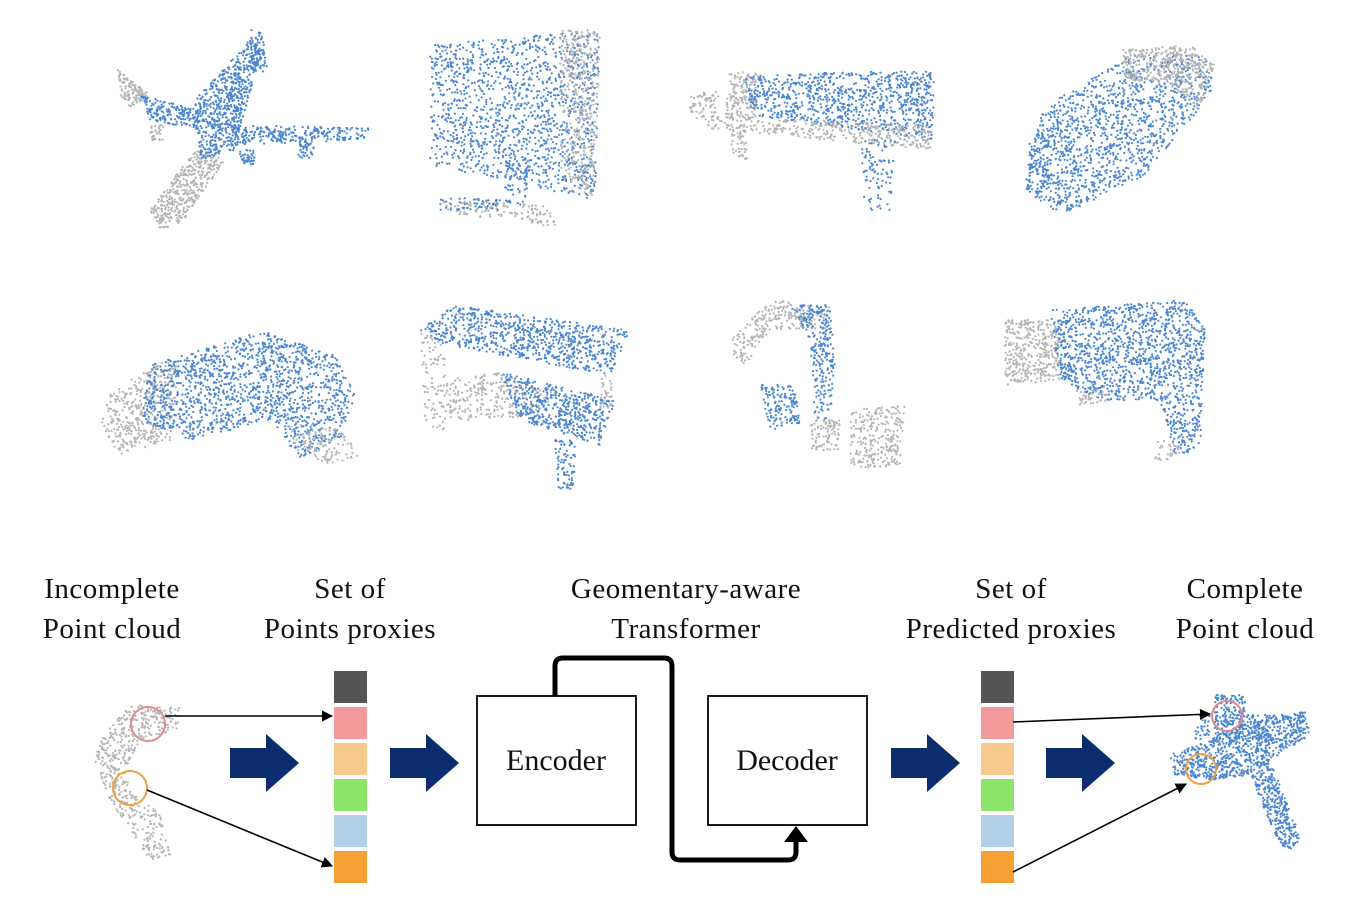 The image size is (1355, 900). I want to click on monitor-point-cloud, so click(515, 128).